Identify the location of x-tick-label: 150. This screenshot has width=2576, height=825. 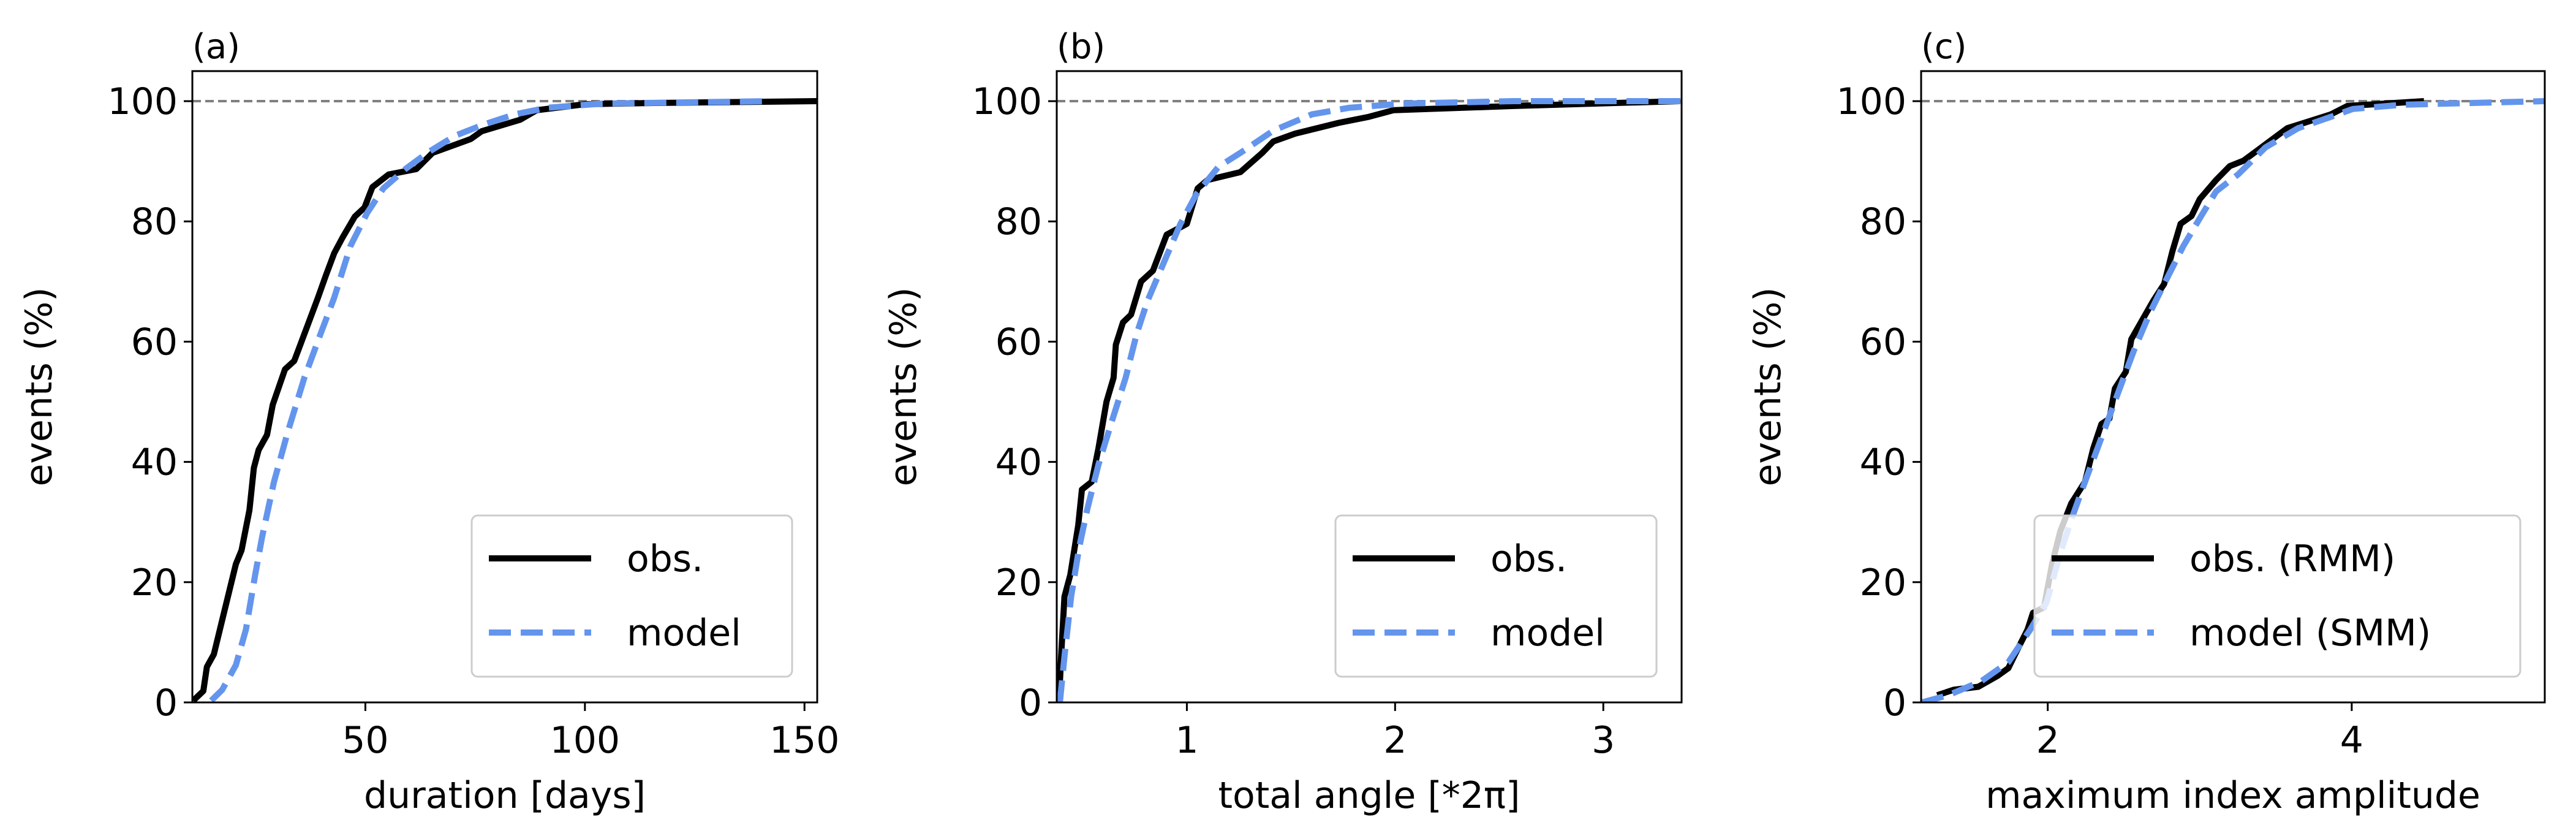
(804, 741).